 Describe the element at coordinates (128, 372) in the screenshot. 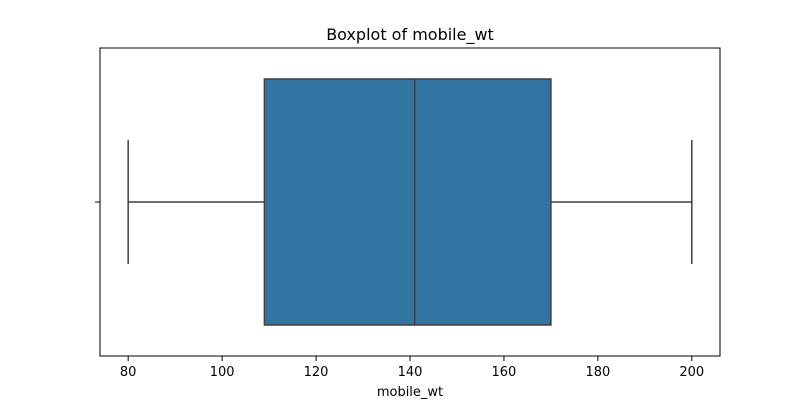

I see `x-tick-label: 80` at that location.